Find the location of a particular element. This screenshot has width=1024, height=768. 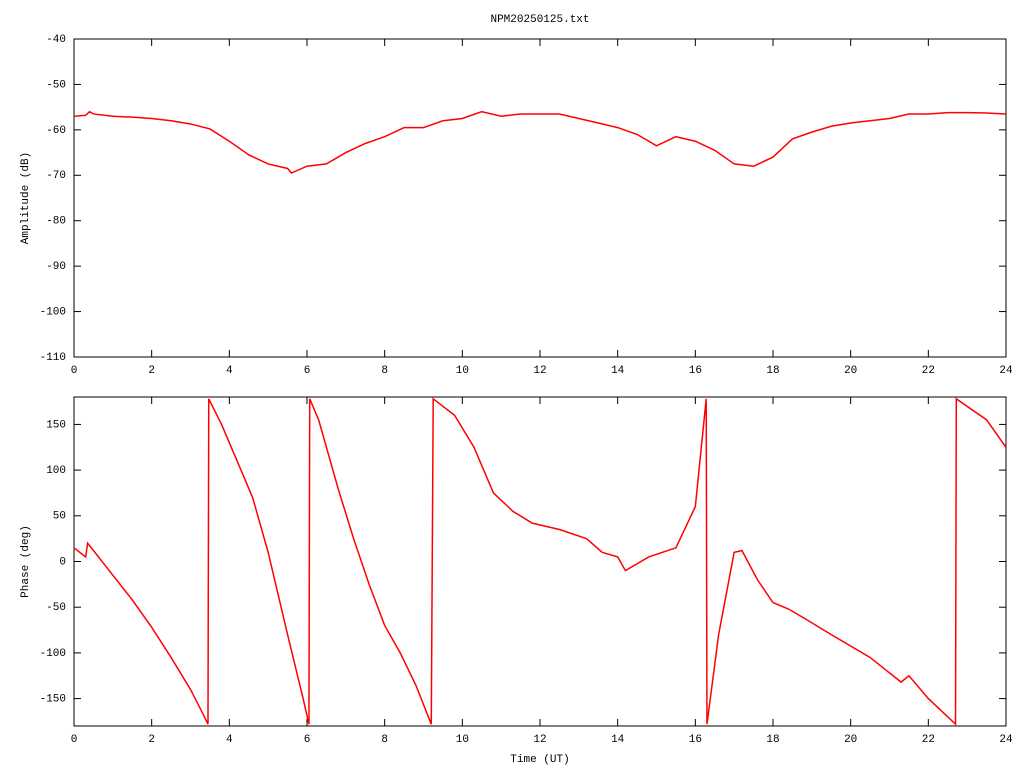

data-line is located at coordinates (540, 142).